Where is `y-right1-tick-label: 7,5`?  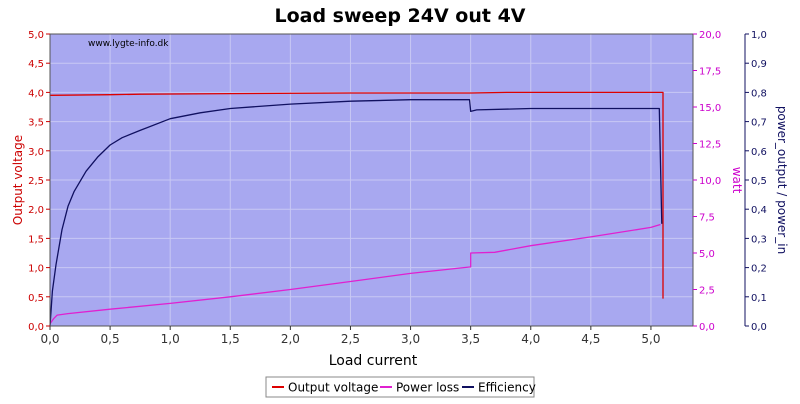 y-right1-tick-label: 7,5 is located at coordinates (707, 218).